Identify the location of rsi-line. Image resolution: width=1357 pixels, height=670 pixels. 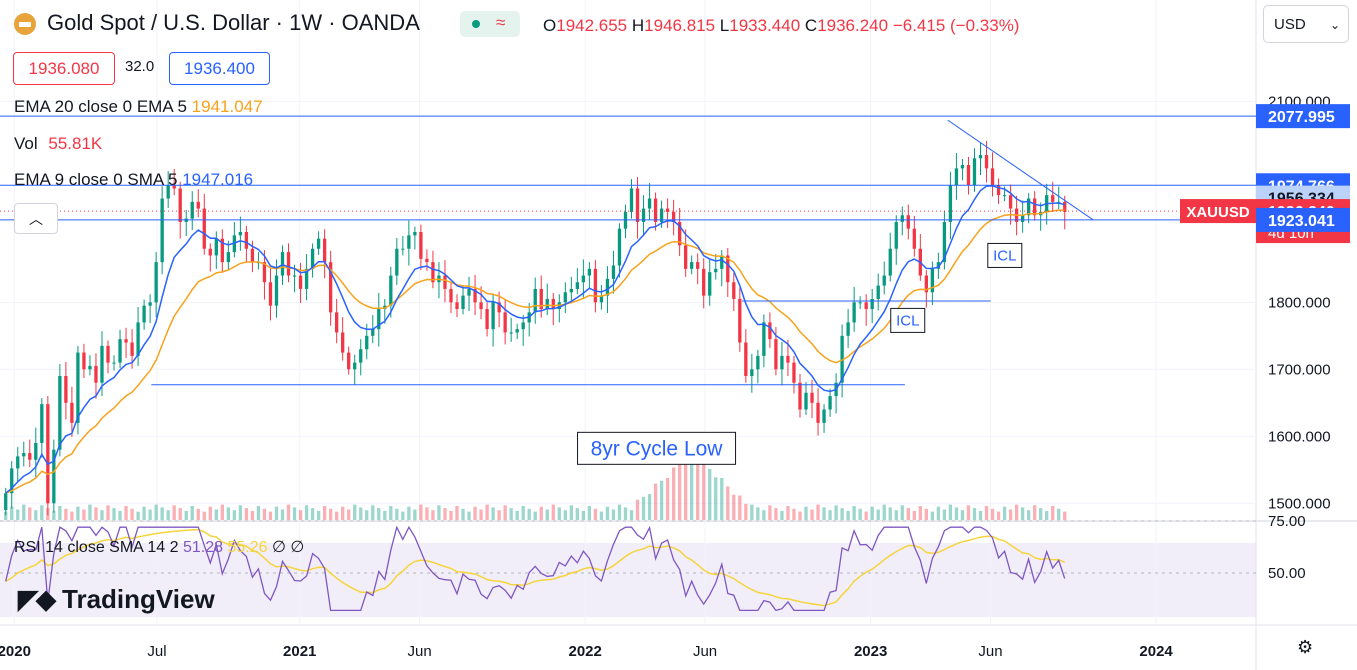
(535, 568).